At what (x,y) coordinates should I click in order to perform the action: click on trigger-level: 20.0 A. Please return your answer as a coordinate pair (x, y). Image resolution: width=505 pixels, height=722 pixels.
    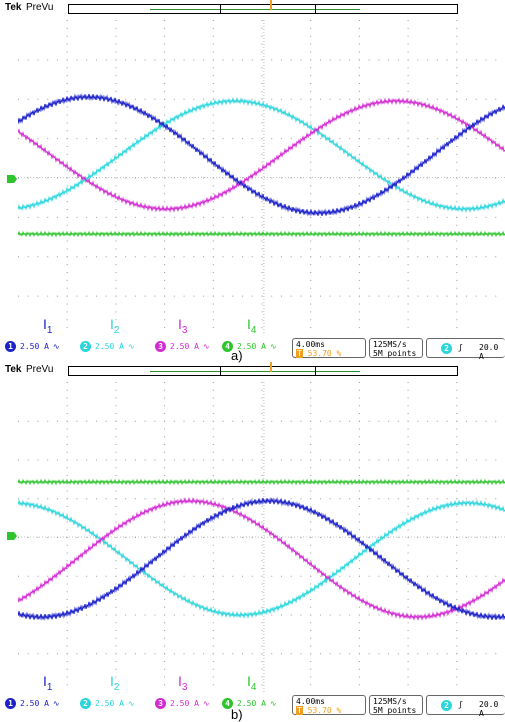
    Looking at the image, I should click on (489, 352).